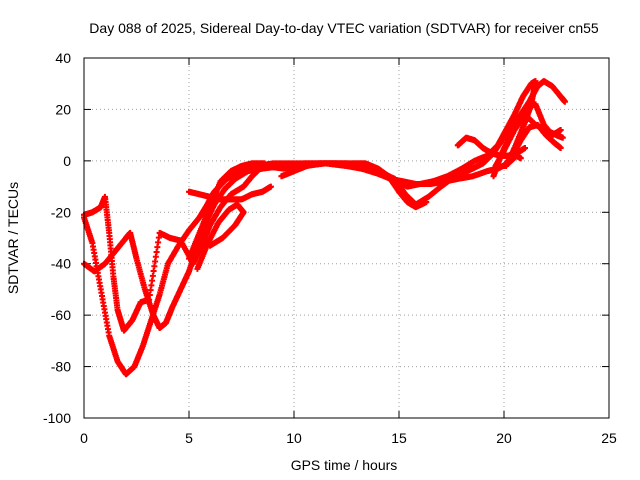 The image size is (640, 480). What do you see at coordinates (63, 109) in the screenshot?
I see `y-tick-label: 20` at bounding box center [63, 109].